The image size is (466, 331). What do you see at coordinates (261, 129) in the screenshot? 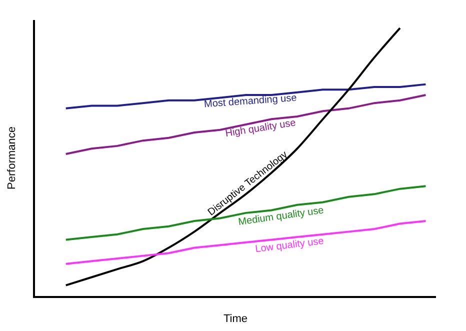
I see `text: High quality use` at bounding box center [261, 129].